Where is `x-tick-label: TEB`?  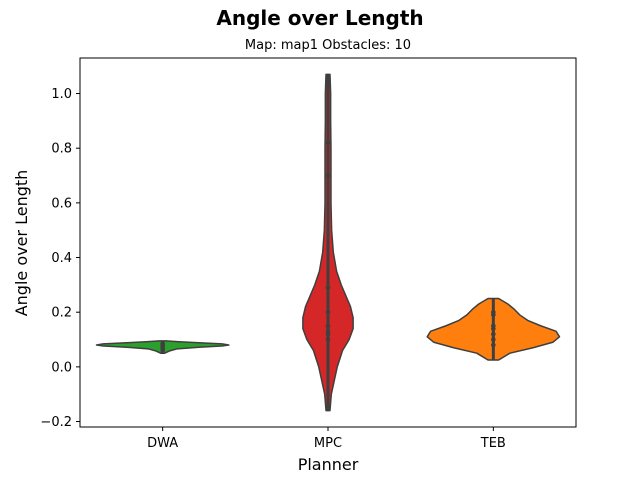 x-tick-label: TEB is located at coordinates (493, 443).